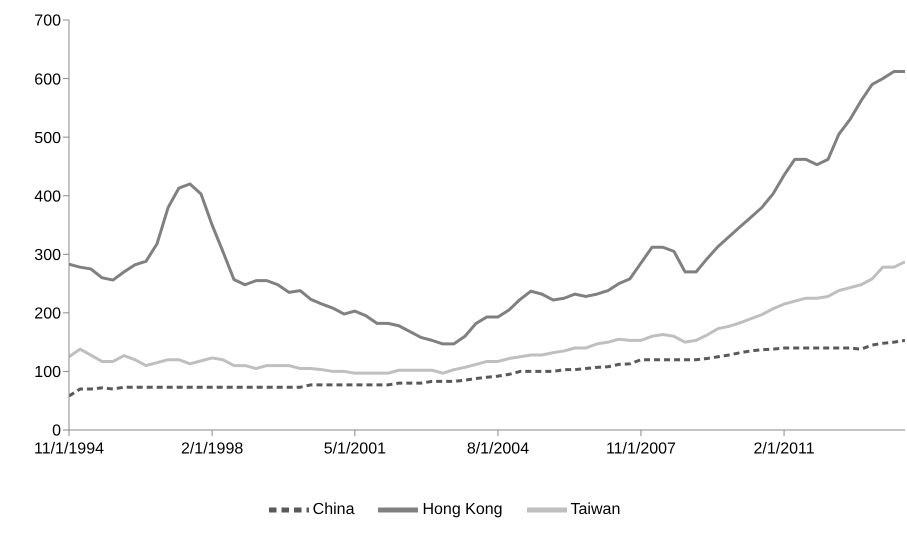  Describe the element at coordinates (641, 449) in the screenshot. I see `x-tick-label: 11/1/2007` at that location.